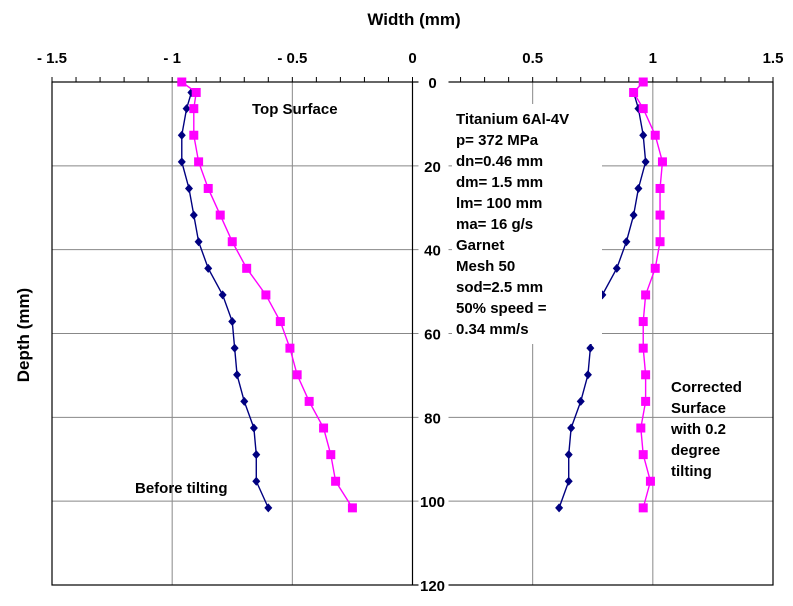 The image size is (793, 606). What do you see at coordinates (706, 387) in the screenshot?
I see `corrected-line: Corrected` at bounding box center [706, 387].